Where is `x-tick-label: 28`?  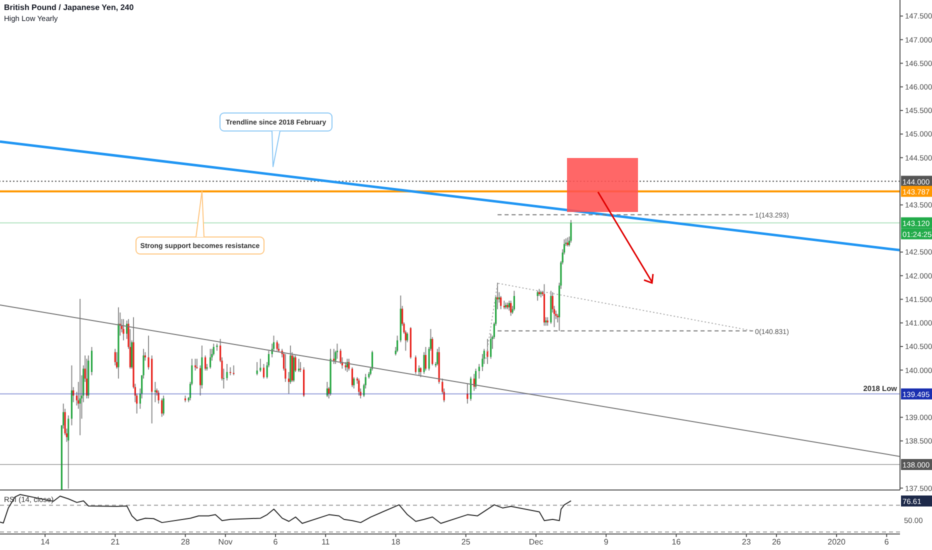
x-tick-label: 28 is located at coordinates (185, 542).